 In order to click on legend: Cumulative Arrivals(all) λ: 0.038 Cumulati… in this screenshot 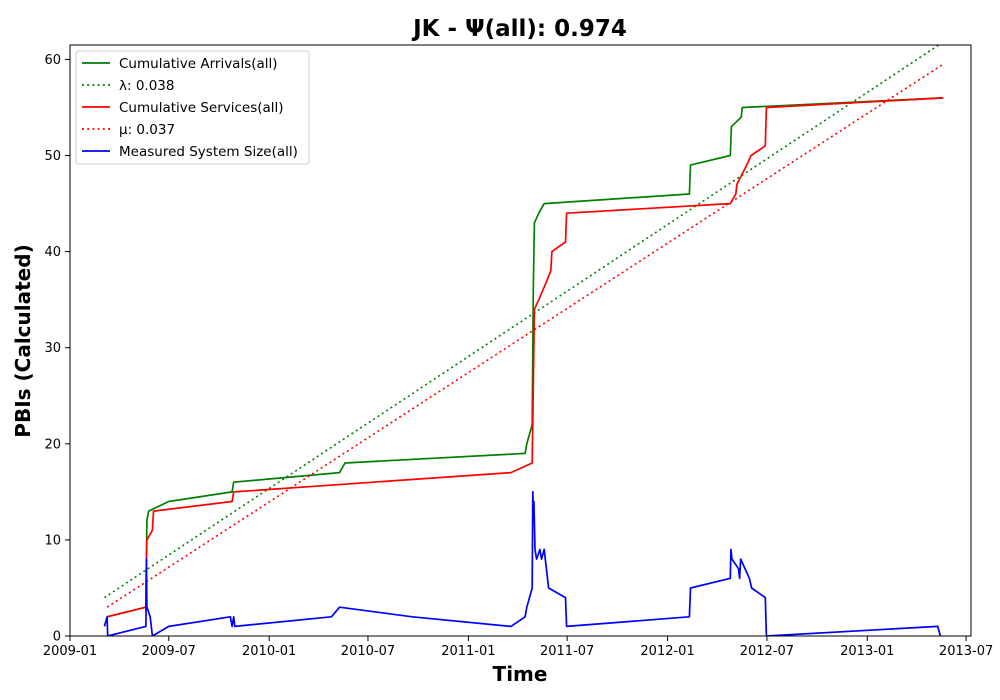, I will do `click(192, 107)`.